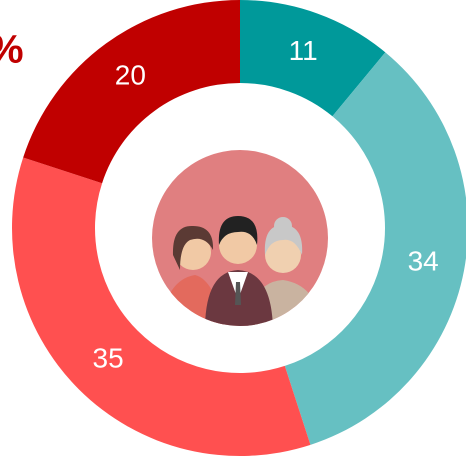  I want to click on data-label: 11, so click(303, 50).